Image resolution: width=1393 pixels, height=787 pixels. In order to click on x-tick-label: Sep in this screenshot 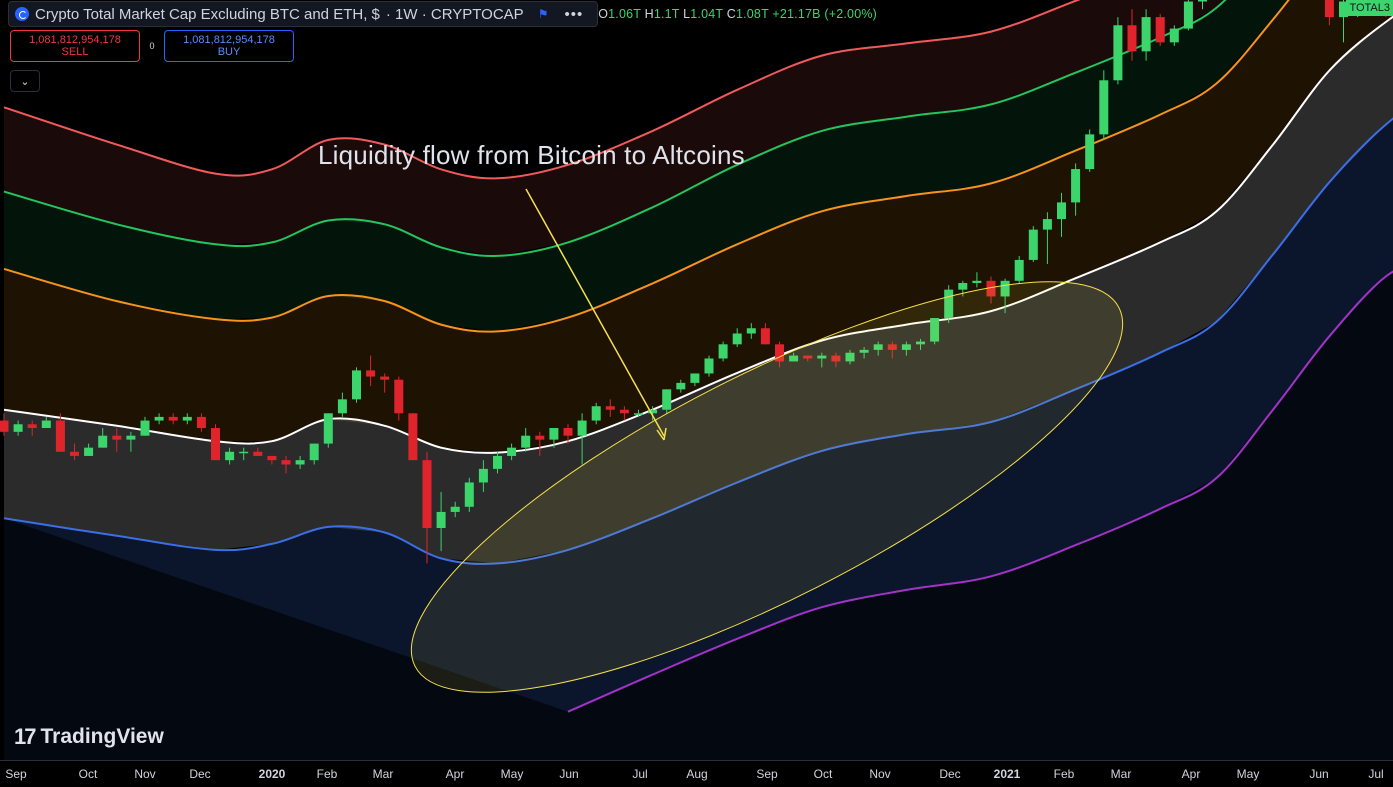, I will do `click(767, 774)`.